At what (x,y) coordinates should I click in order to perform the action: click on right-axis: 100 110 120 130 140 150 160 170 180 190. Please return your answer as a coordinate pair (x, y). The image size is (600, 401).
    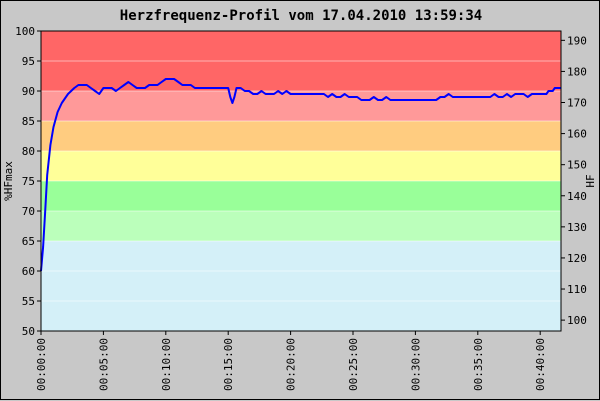
    Looking at the image, I should click on (574, 180).